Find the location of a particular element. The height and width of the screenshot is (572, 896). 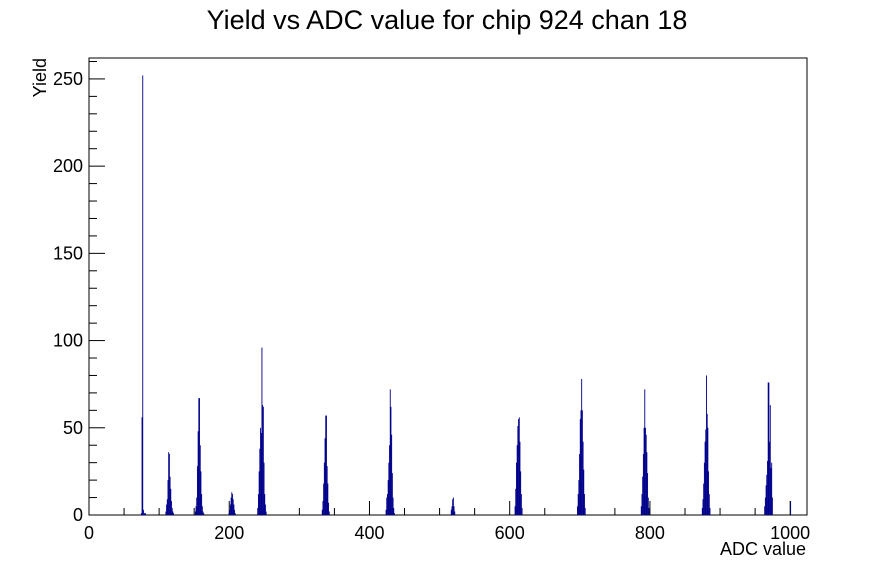

x-tick-label: 800 is located at coordinates (650, 533).